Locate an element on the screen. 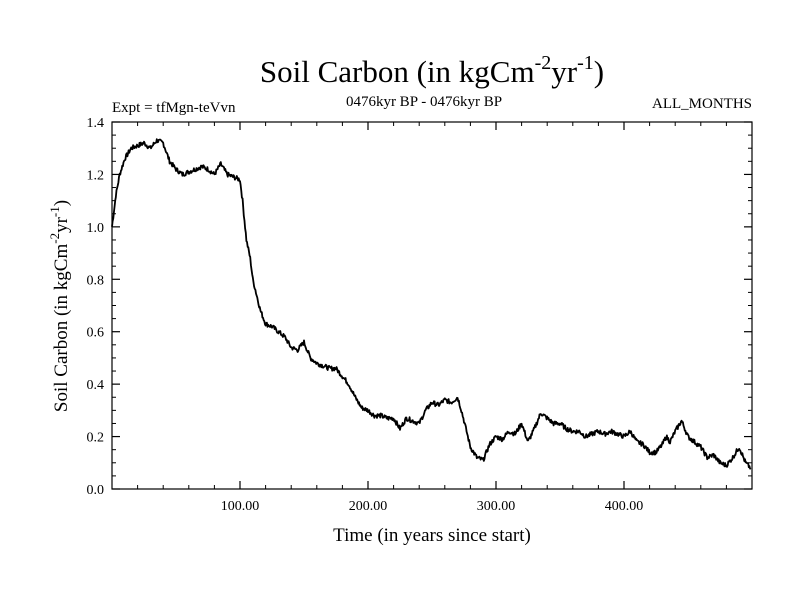 This screenshot has height=600, width=800. subtitle-right: ALL_MONTHS is located at coordinates (702, 104).